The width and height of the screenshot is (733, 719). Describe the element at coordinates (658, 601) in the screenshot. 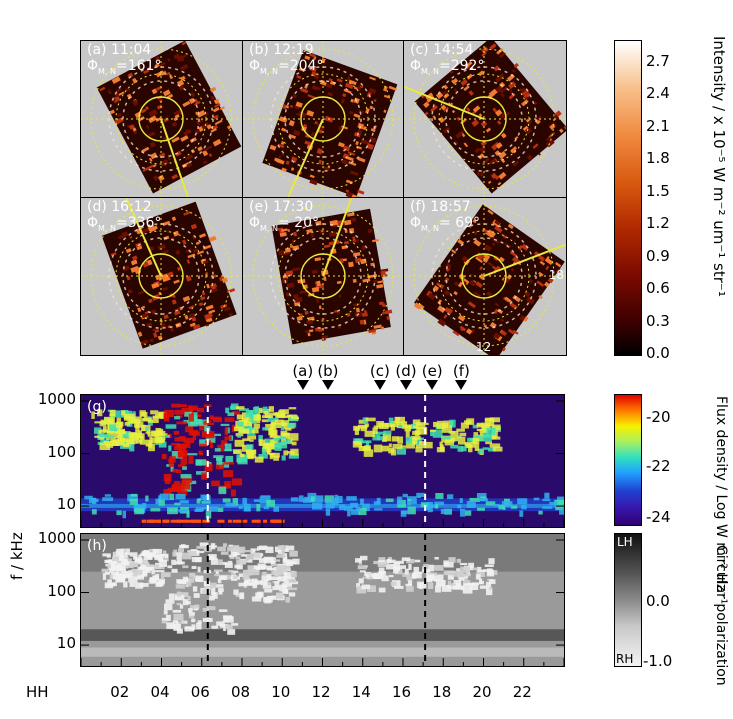

I see `pol-cb-tick: 0.0` at that location.